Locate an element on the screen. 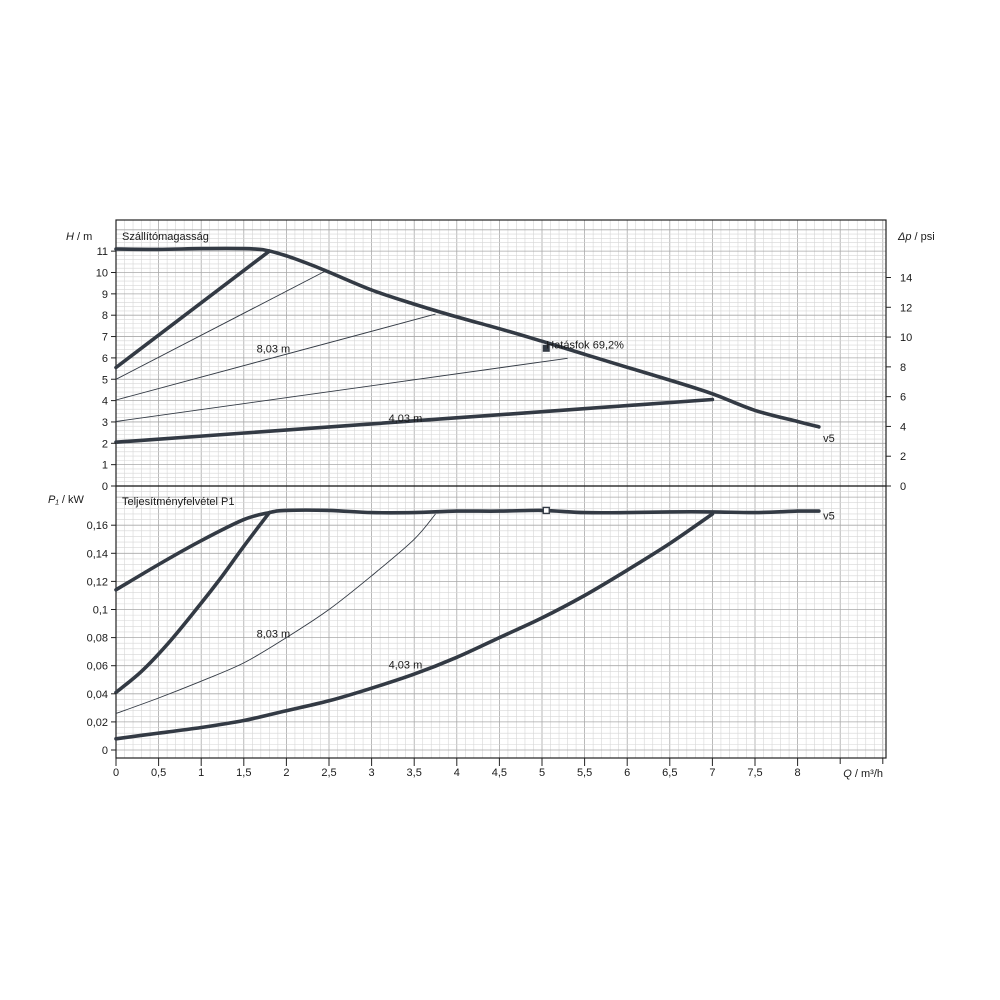  head-plot-title: Szállítómagasság is located at coordinates (165, 237).